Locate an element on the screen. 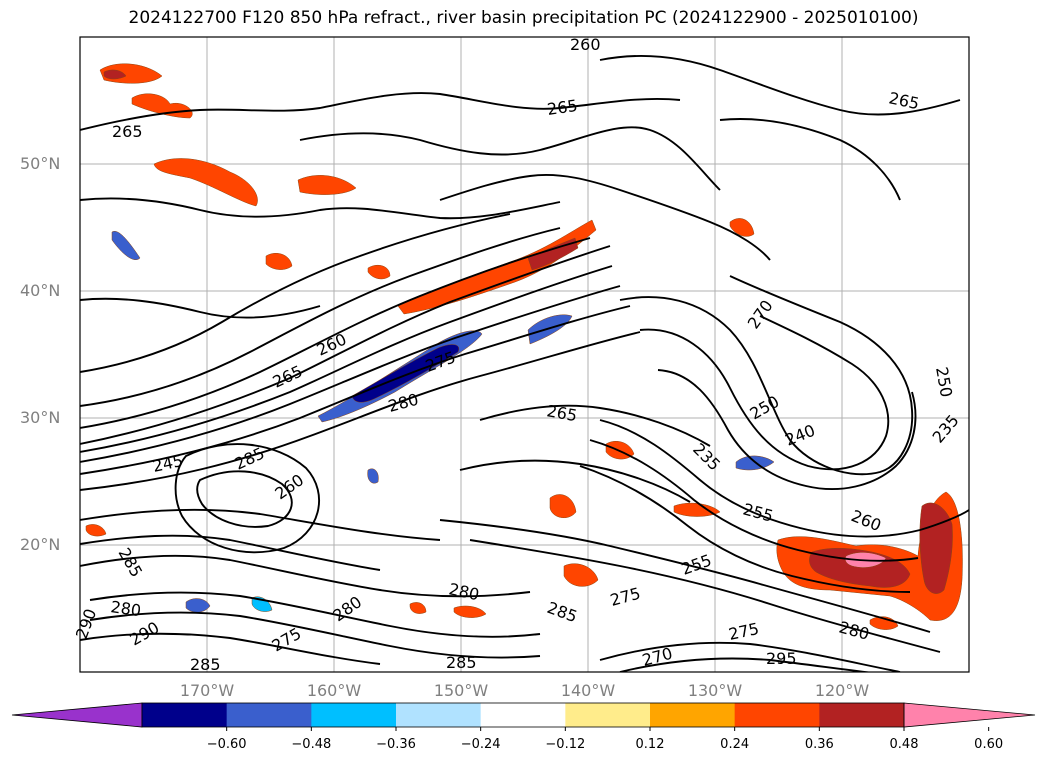 The image size is (1047, 765). latitude-label: 50°N is located at coordinates (40, 163).